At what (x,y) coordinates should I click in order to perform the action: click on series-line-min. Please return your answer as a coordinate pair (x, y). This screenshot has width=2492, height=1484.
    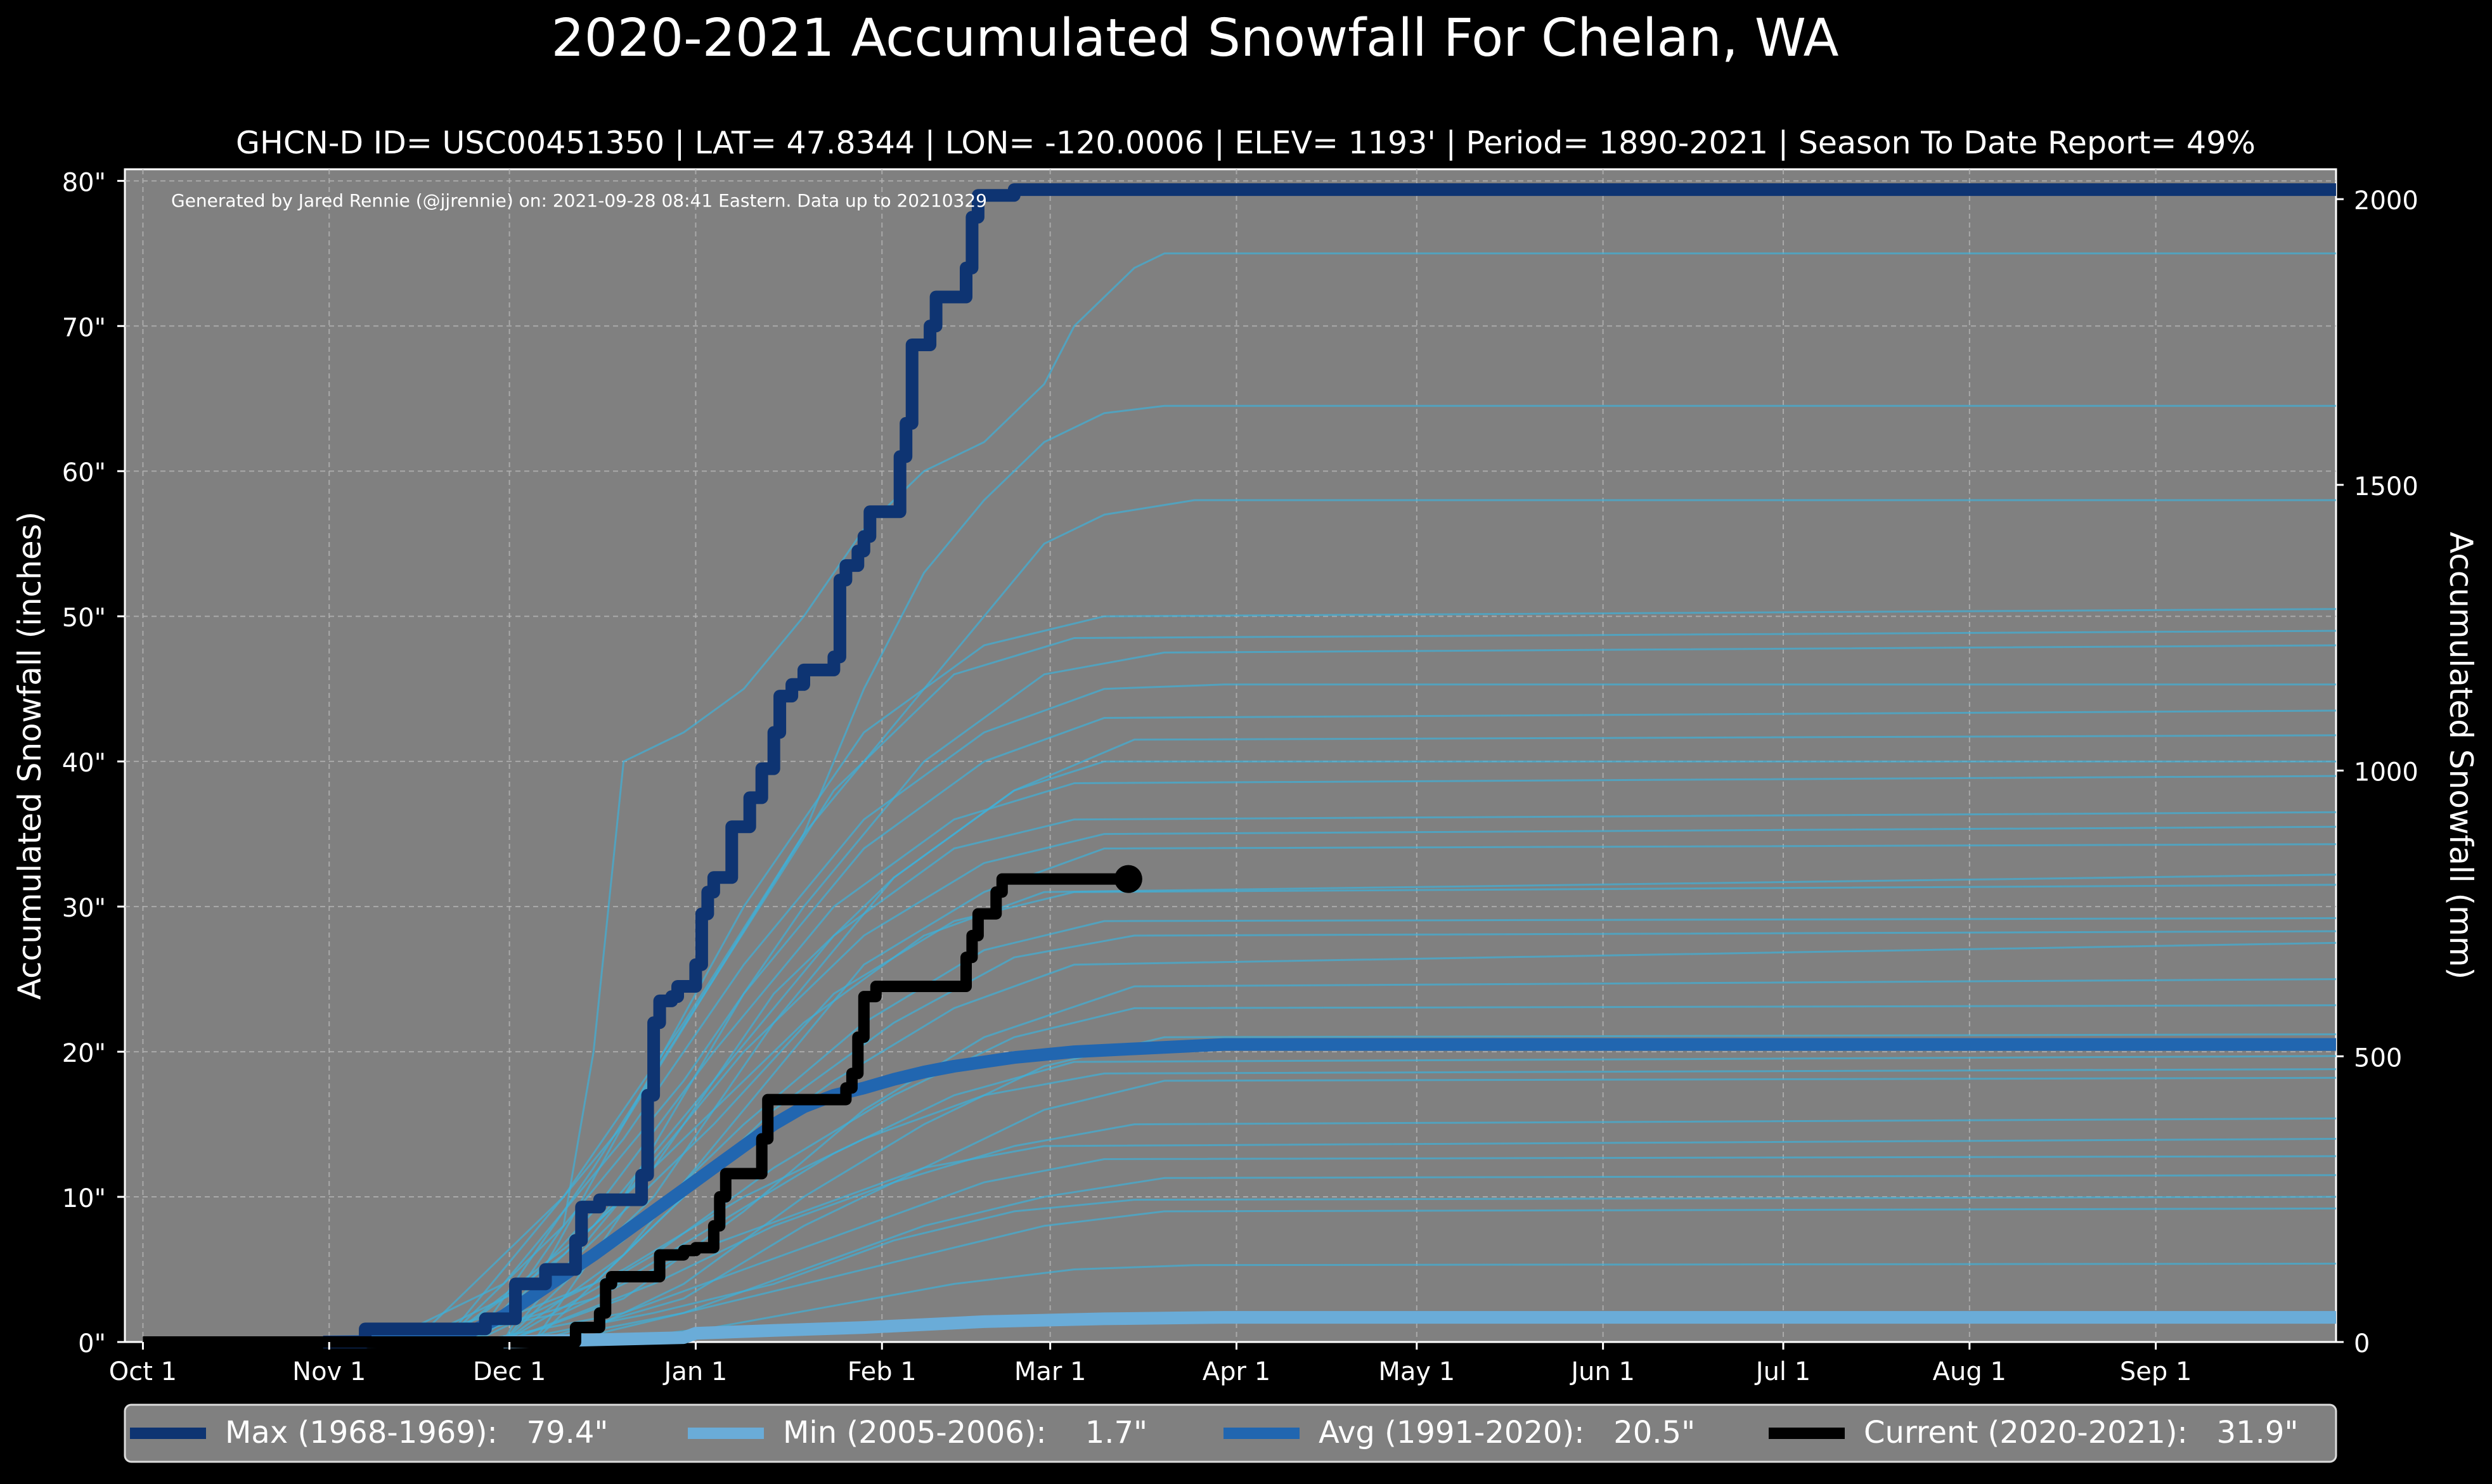
    Looking at the image, I should click on (1419, 1330).